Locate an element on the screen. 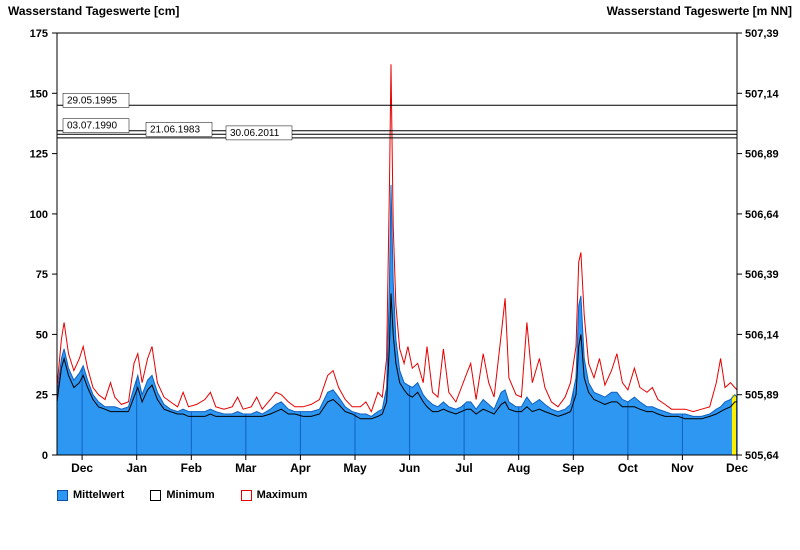 This screenshot has height=550, width=800. svg-text: 75 is located at coordinates (42, 275).